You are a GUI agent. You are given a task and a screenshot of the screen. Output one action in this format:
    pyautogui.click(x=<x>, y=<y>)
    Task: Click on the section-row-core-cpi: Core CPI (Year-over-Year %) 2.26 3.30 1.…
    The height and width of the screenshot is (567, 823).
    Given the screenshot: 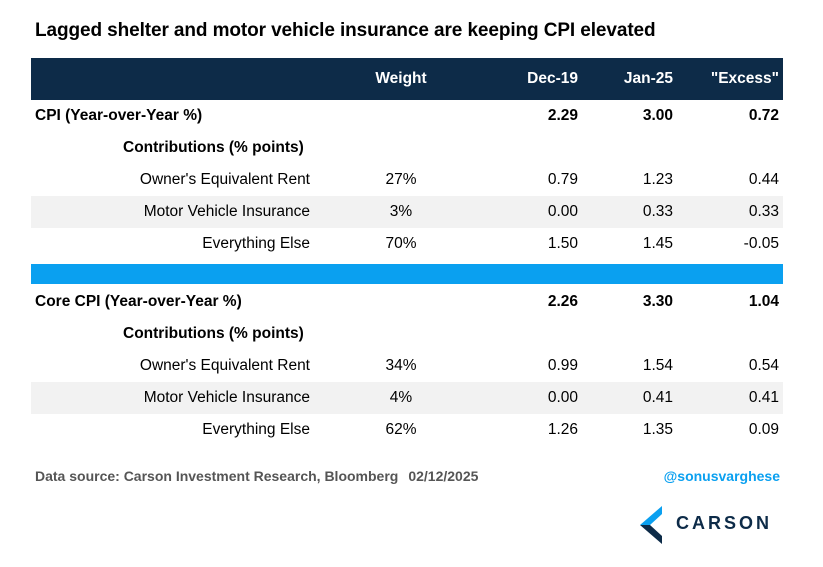 What is the action you would take?
    pyautogui.click(x=407, y=302)
    